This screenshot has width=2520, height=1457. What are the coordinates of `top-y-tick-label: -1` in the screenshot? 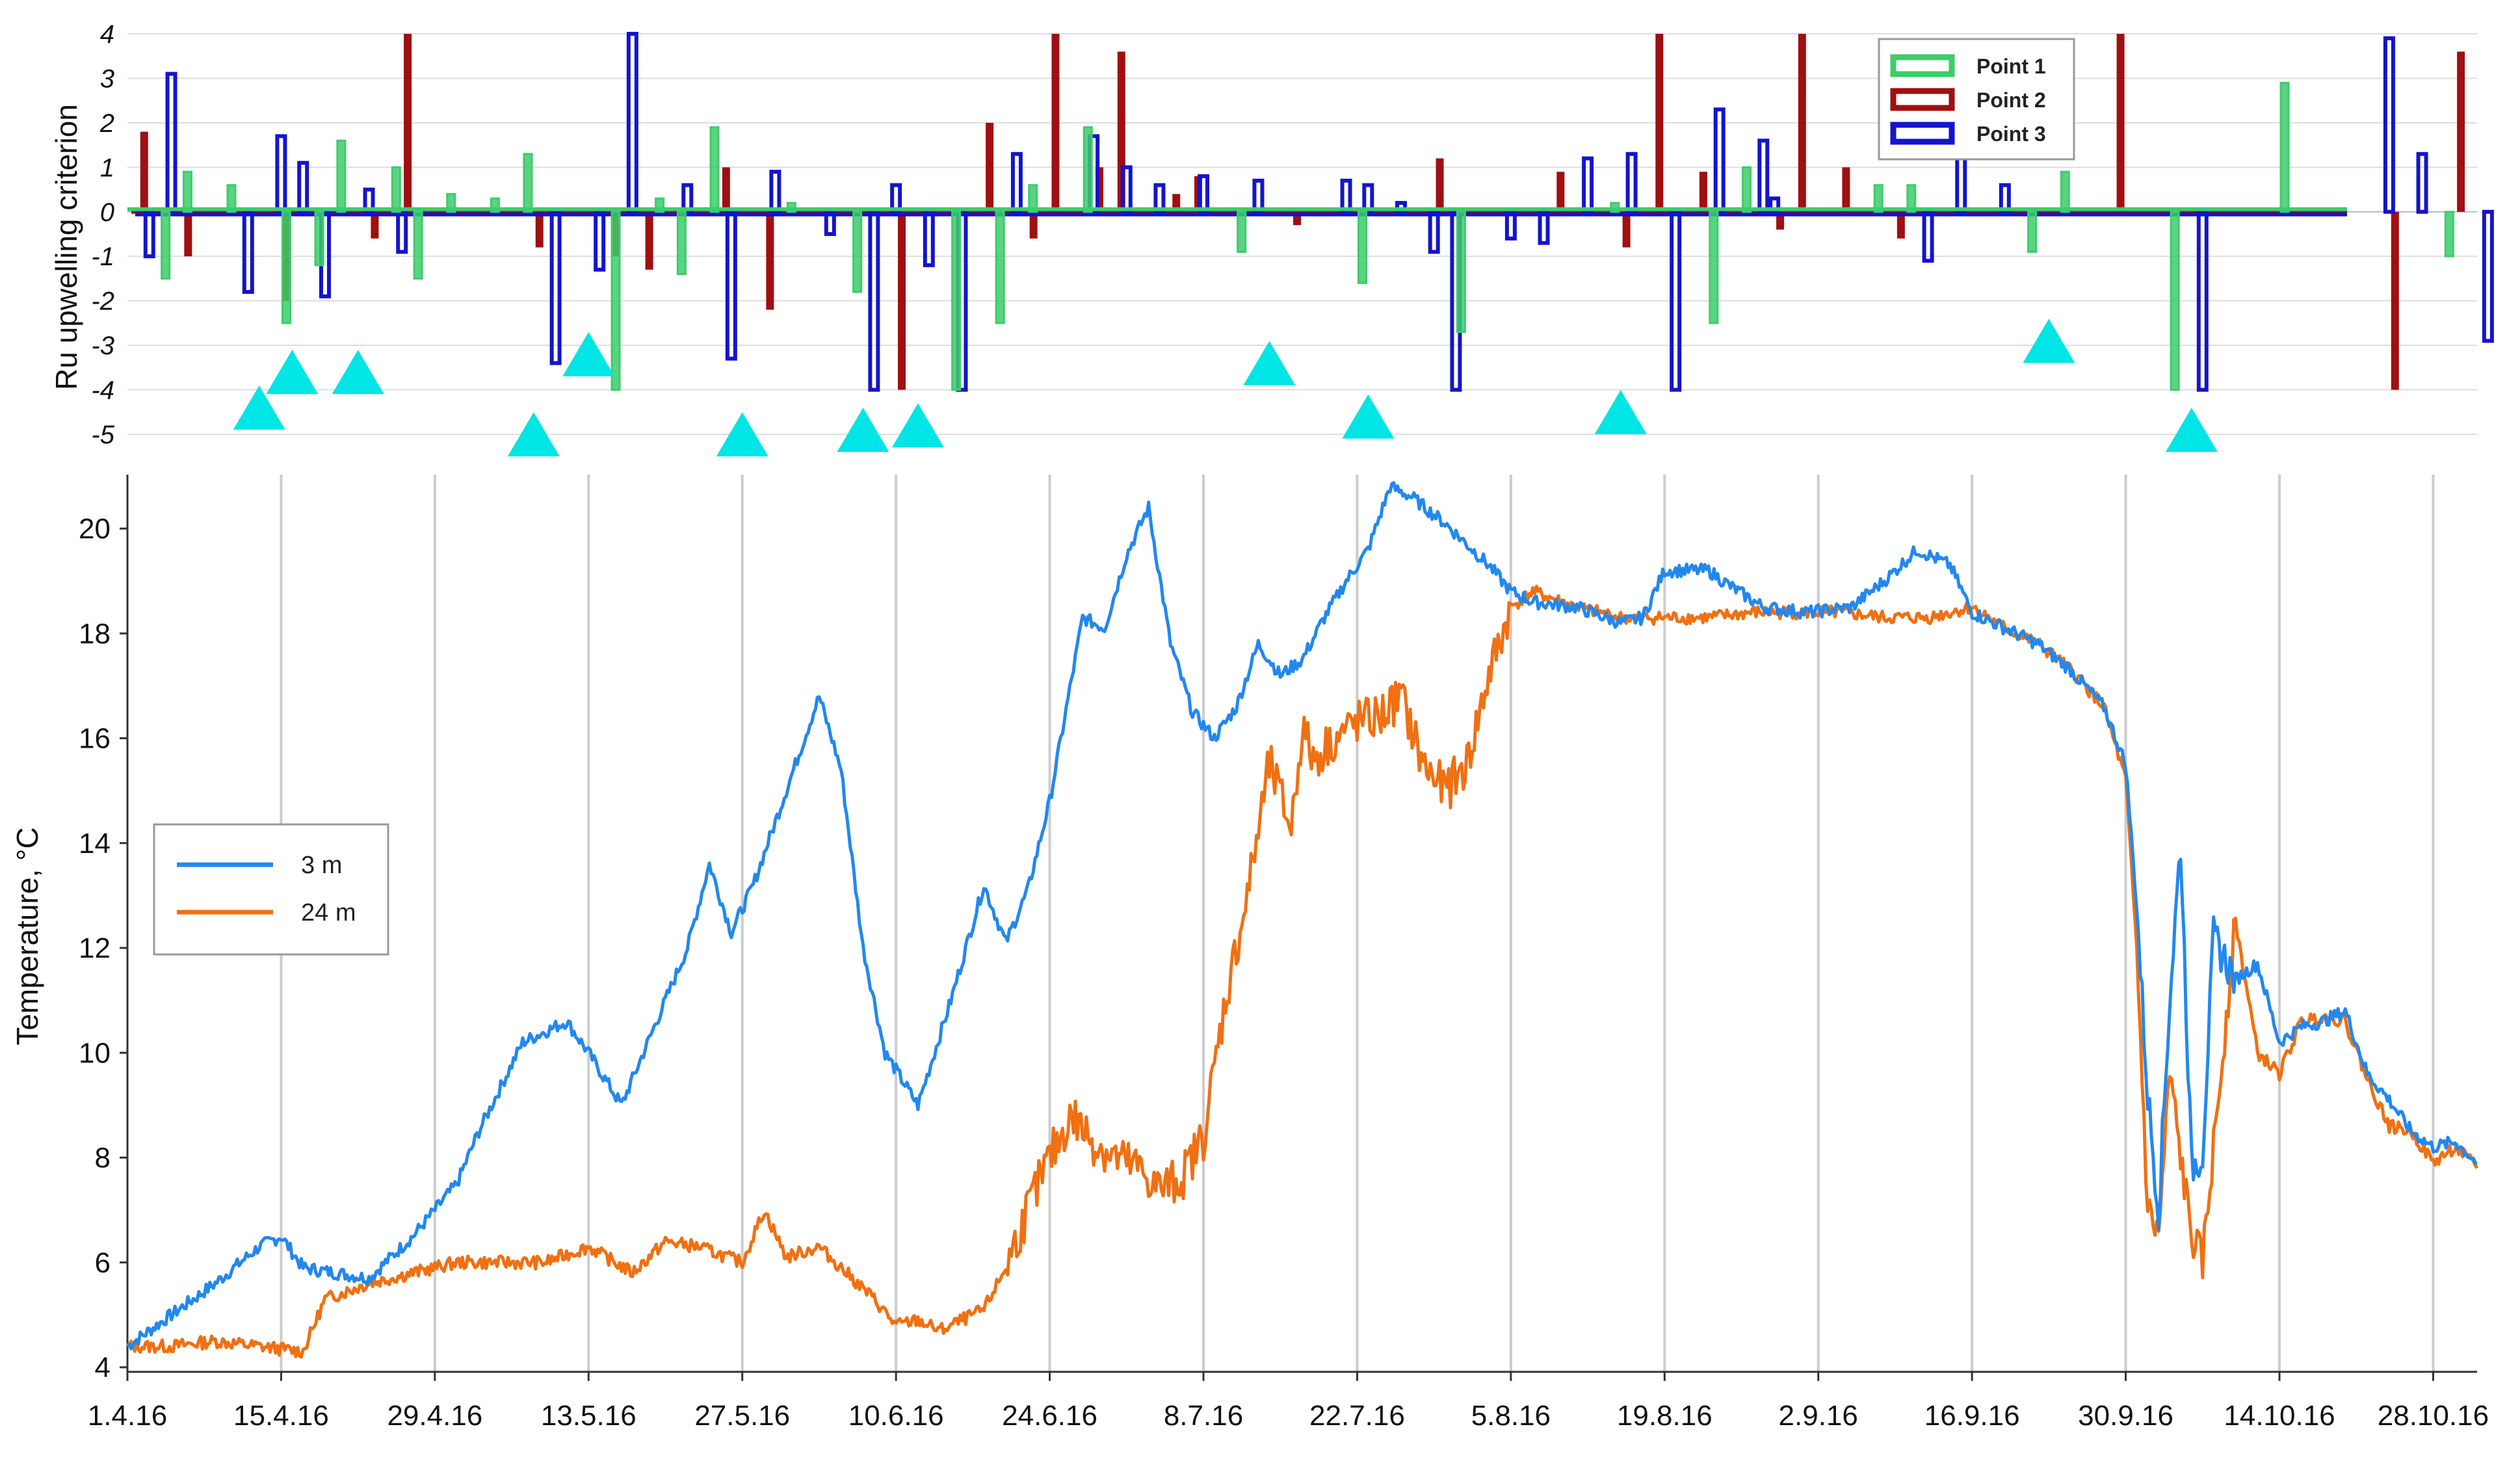 It's located at (103, 257).